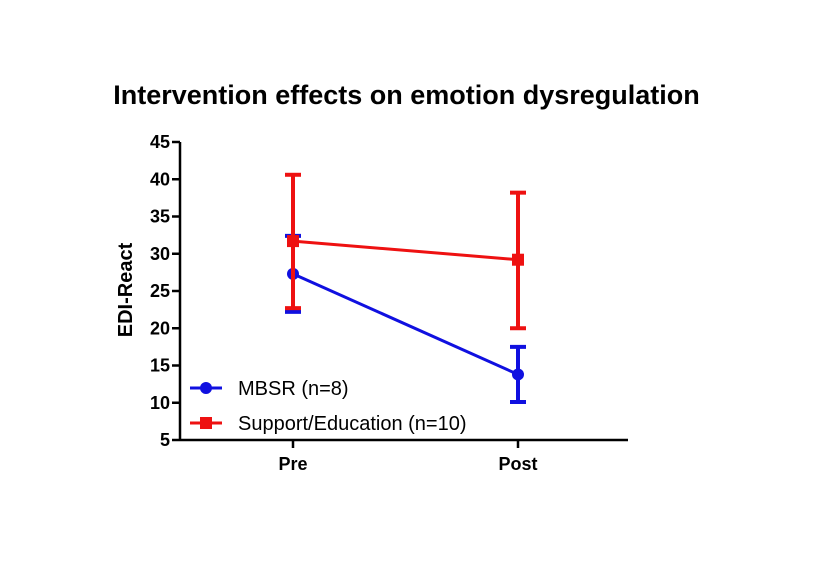  I want to click on y-tick-label: 35, so click(160, 217).